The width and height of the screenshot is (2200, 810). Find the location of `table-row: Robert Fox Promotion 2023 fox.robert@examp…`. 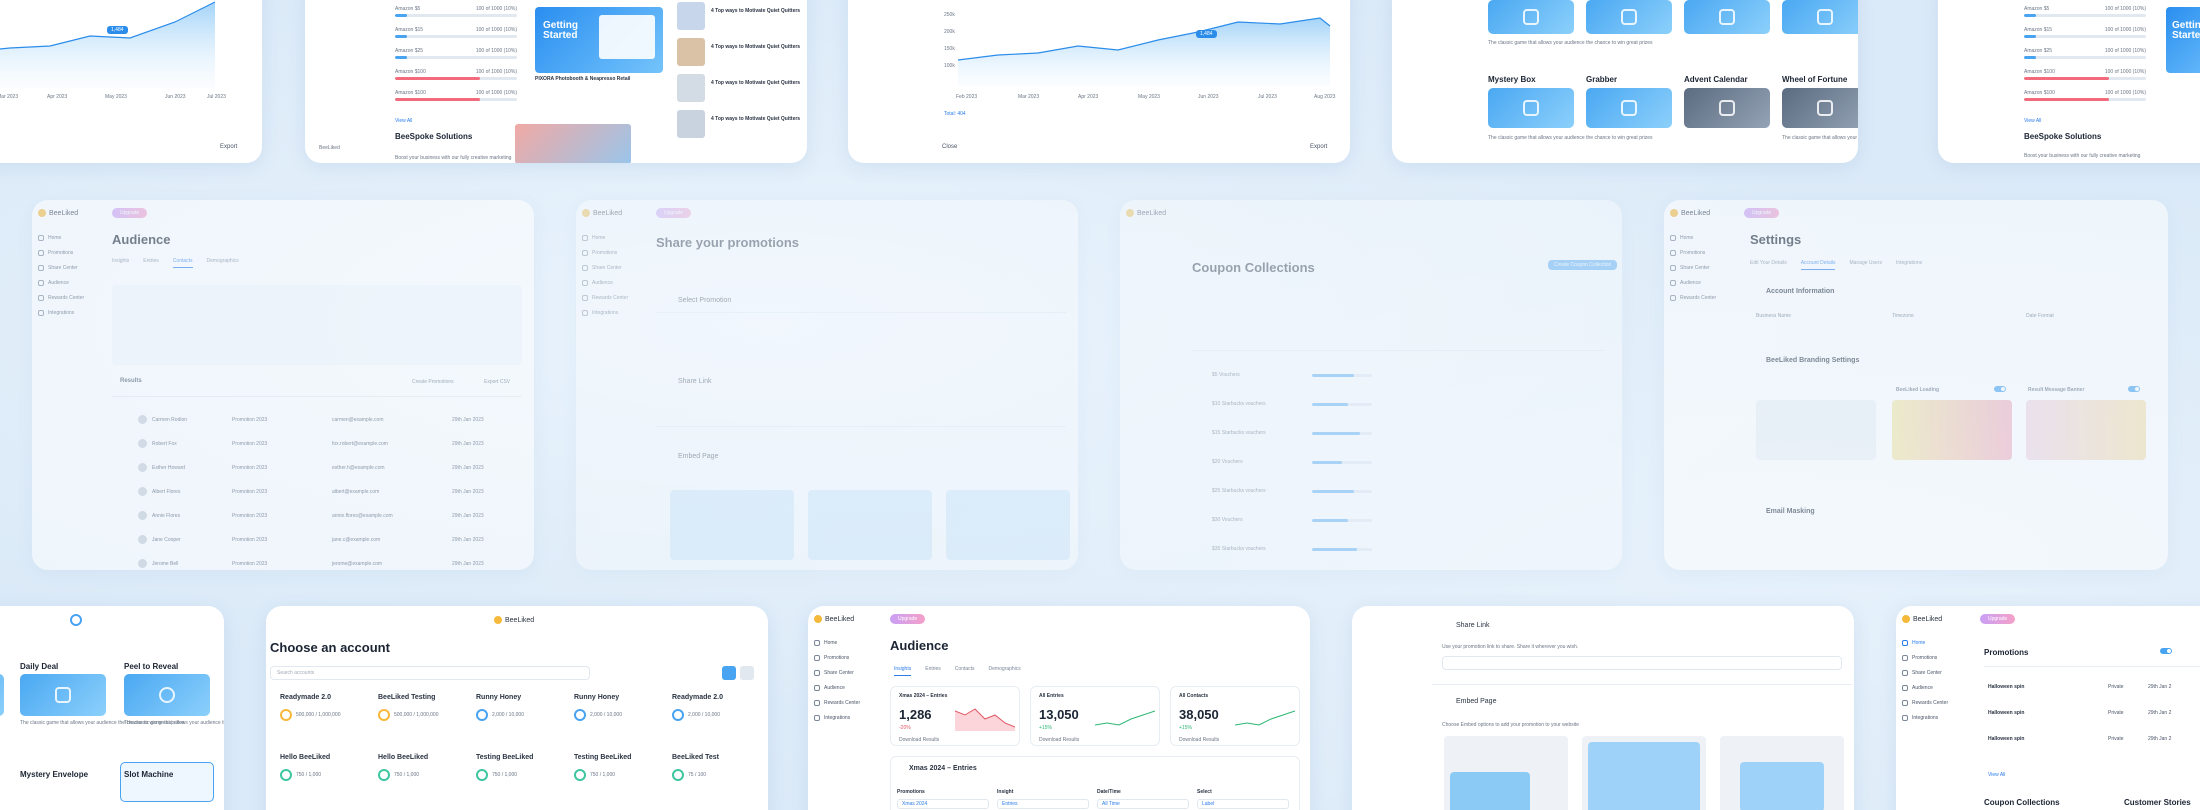

table-row: Robert Fox Promotion 2023 fox.robert@examp… is located at coordinates (311, 443).